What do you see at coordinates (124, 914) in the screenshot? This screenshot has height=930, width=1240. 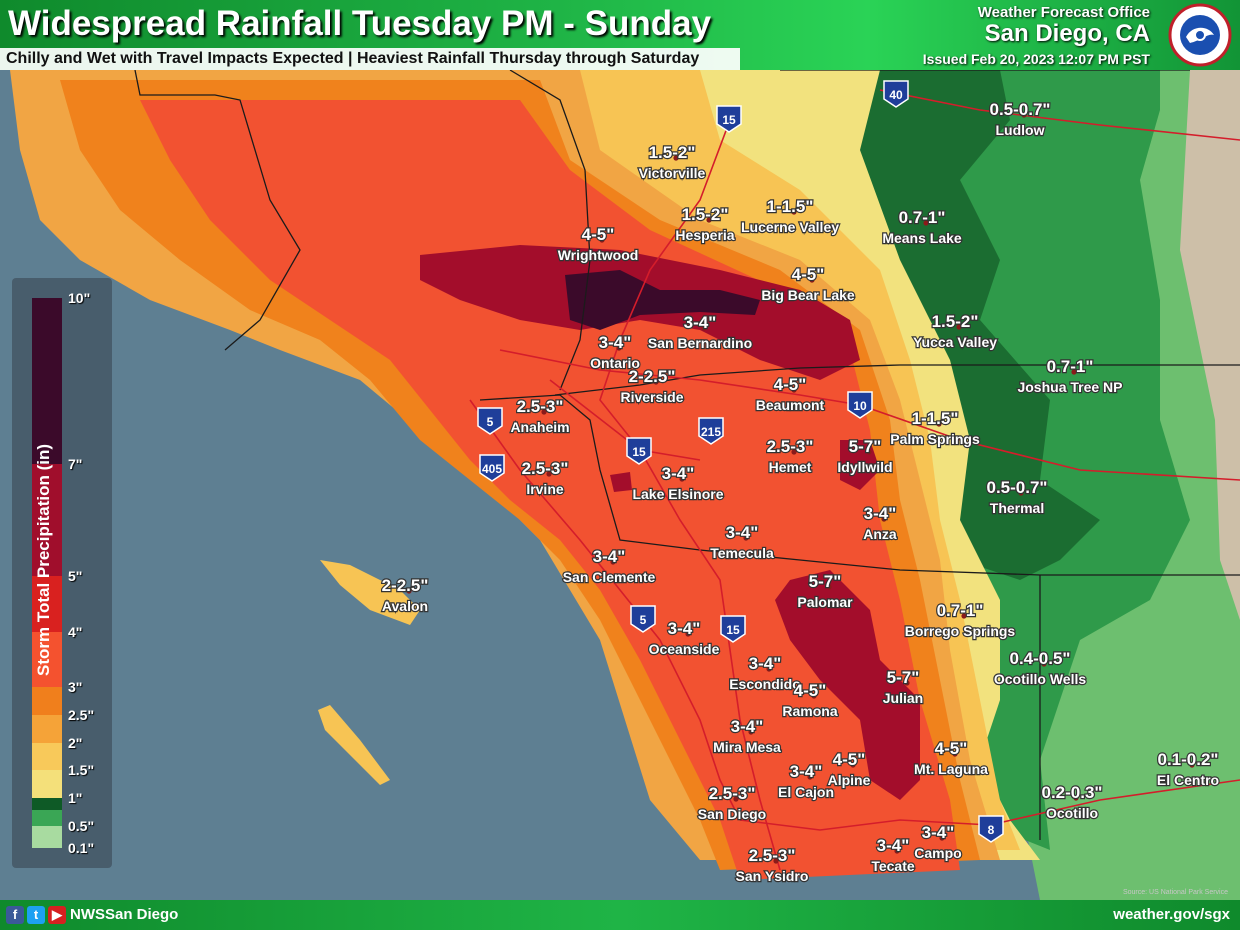 I see `social-handle: NWSSan Diego` at bounding box center [124, 914].